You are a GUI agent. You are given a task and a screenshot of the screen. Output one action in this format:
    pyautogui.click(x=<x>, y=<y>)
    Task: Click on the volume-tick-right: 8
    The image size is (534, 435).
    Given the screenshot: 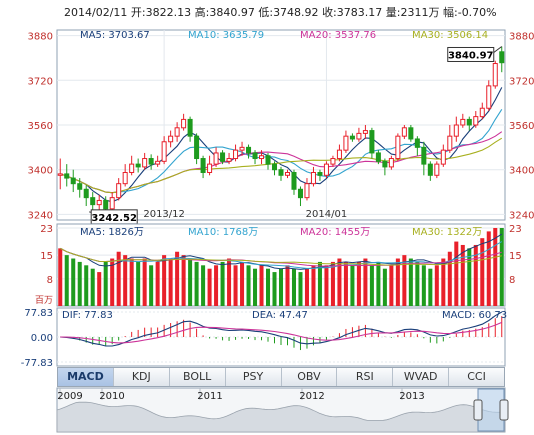 What is the action you would take?
    pyautogui.click(x=512, y=280)
    